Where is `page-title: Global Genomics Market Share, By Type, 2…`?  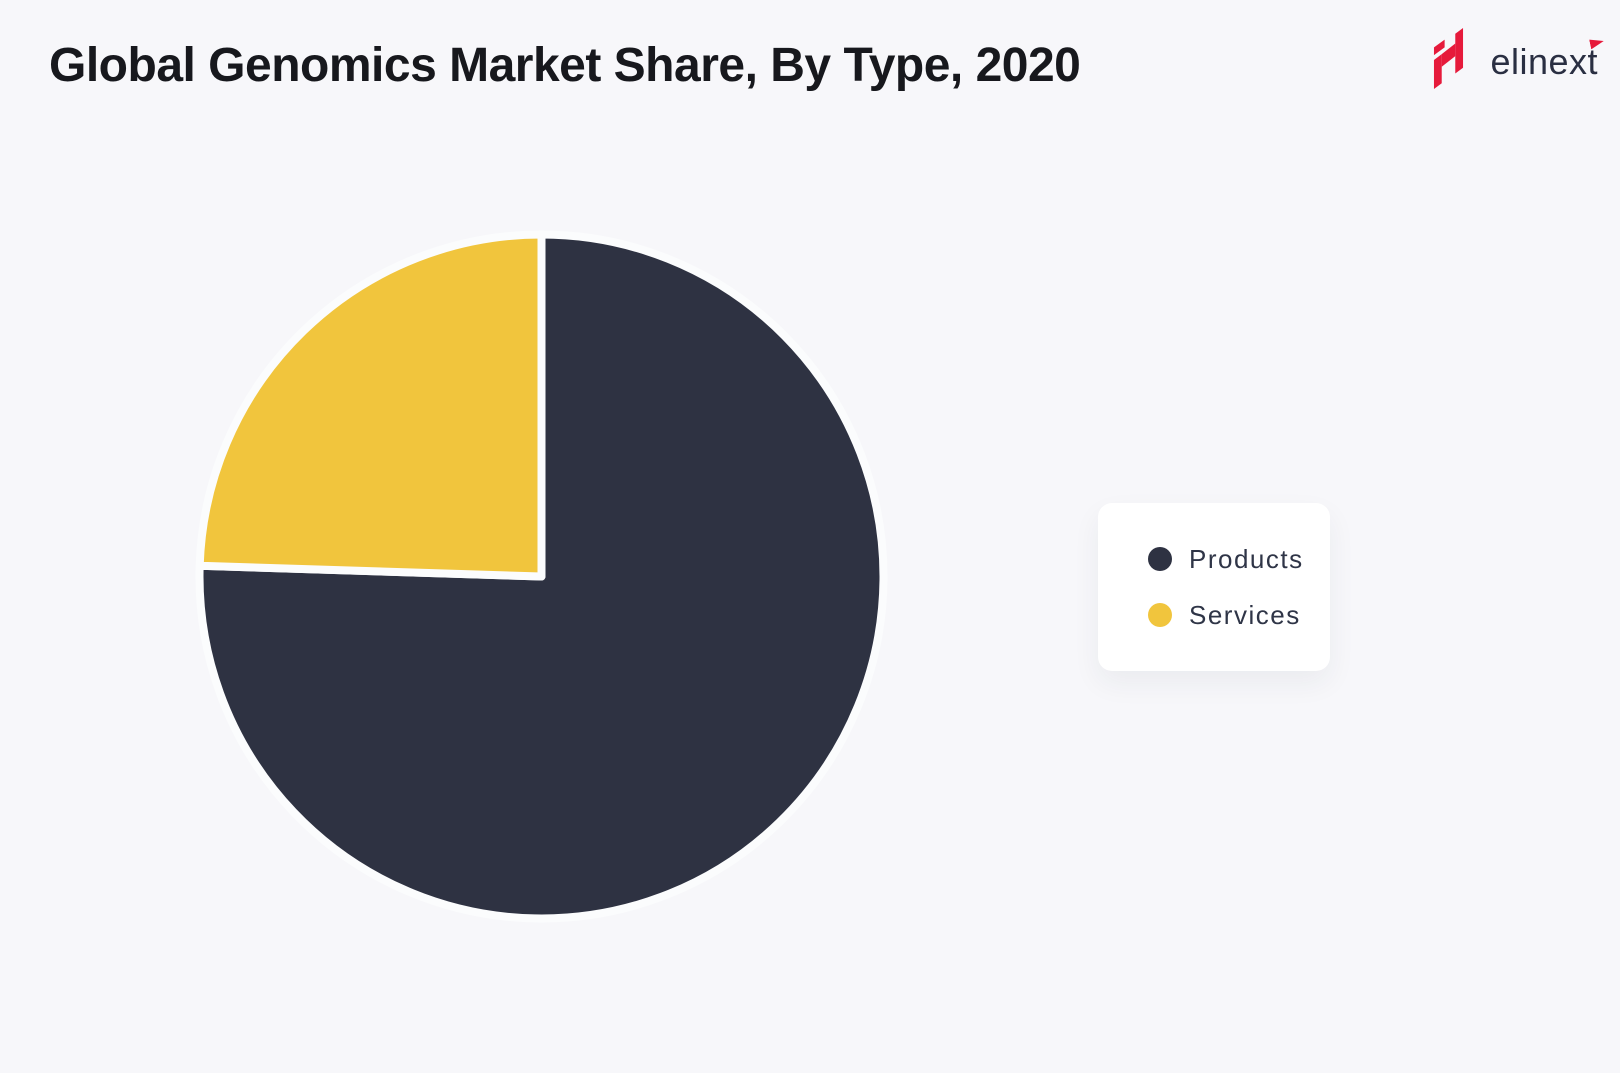 page-title: Global Genomics Market Share, By Type, 2… is located at coordinates (565, 65).